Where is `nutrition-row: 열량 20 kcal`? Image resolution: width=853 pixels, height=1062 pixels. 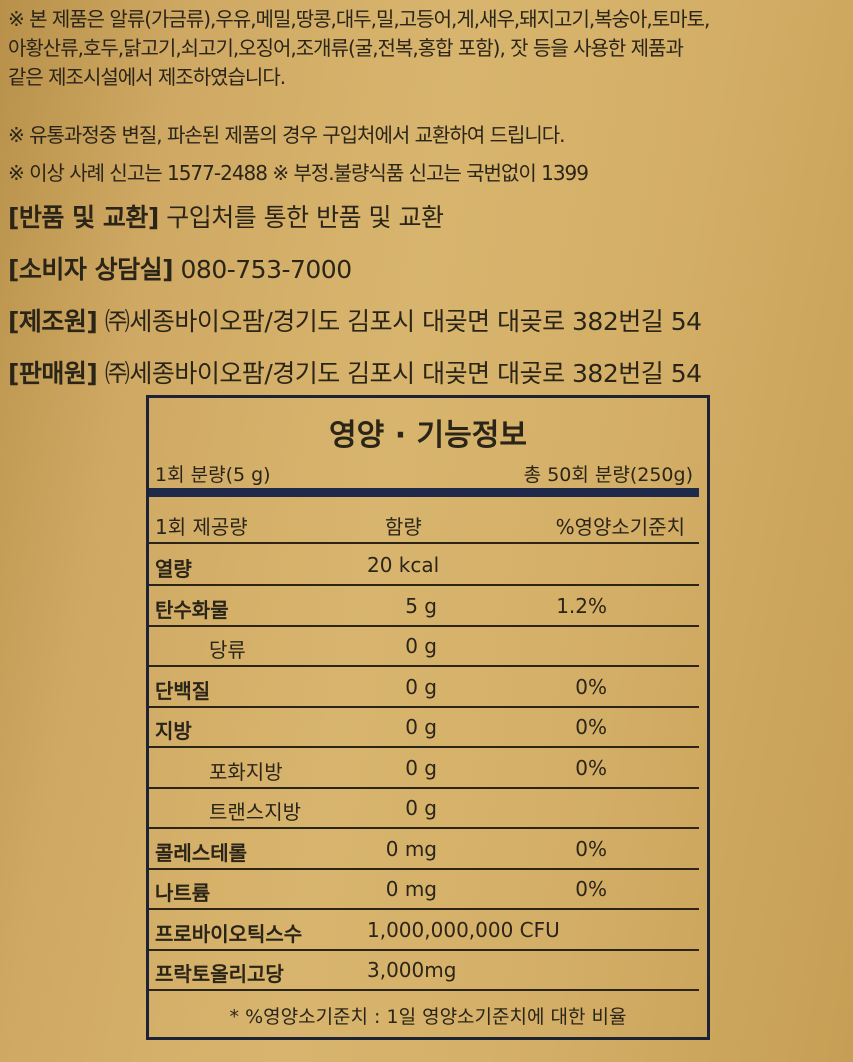 nutrition-row: 열량 20 kcal is located at coordinates (424, 565).